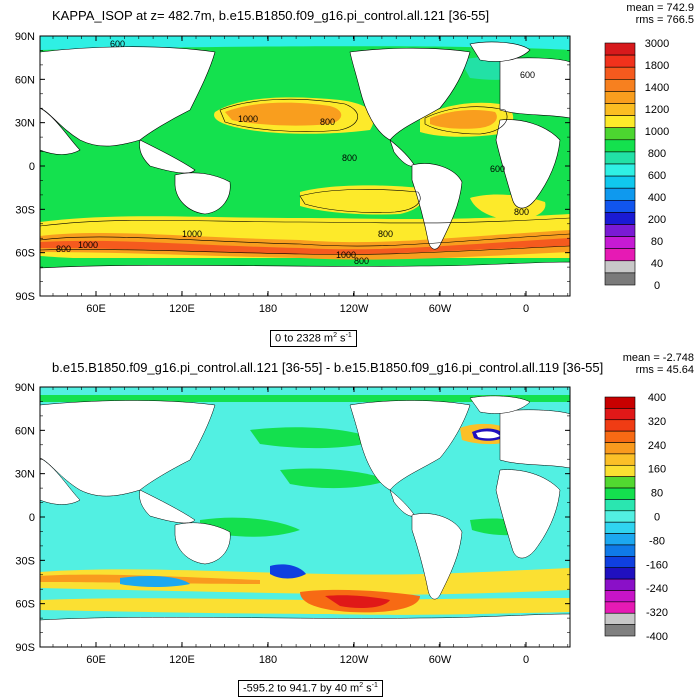  I want to click on colorbar-label: -160, so click(657, 565).